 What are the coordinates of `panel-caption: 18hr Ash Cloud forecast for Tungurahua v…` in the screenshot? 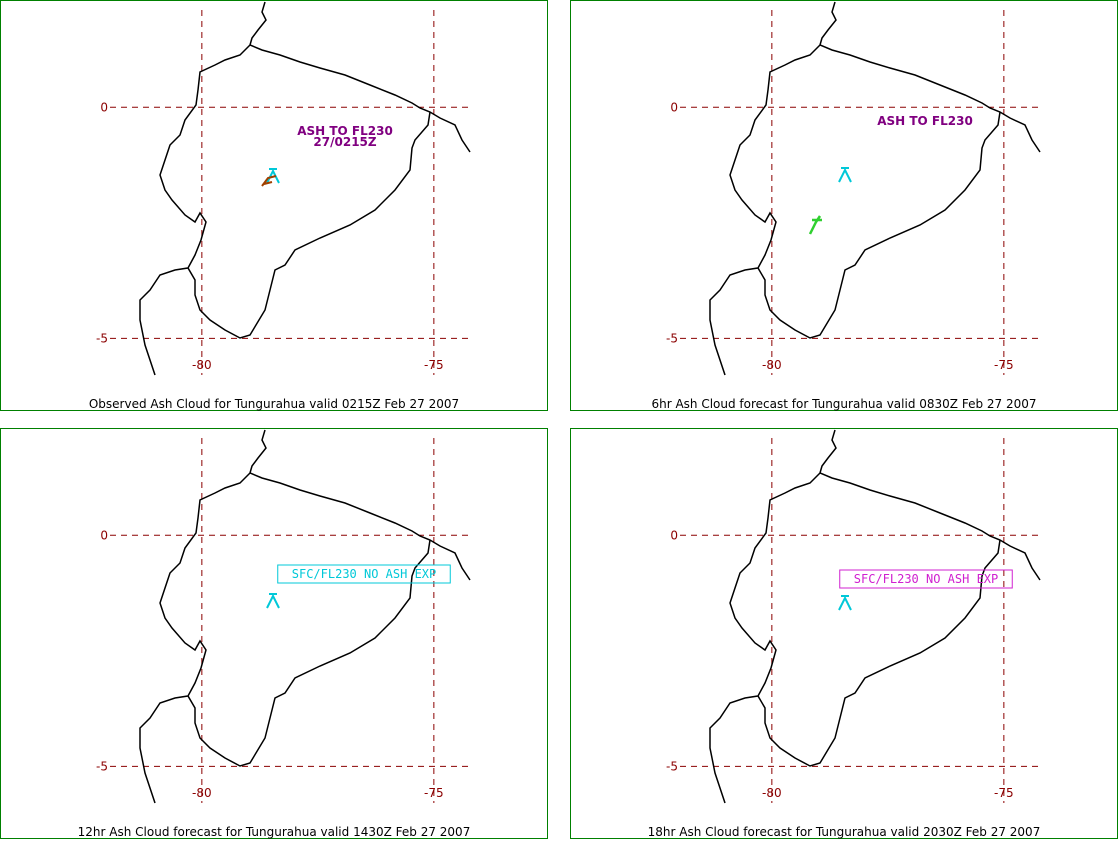 It's located at (844, 832).